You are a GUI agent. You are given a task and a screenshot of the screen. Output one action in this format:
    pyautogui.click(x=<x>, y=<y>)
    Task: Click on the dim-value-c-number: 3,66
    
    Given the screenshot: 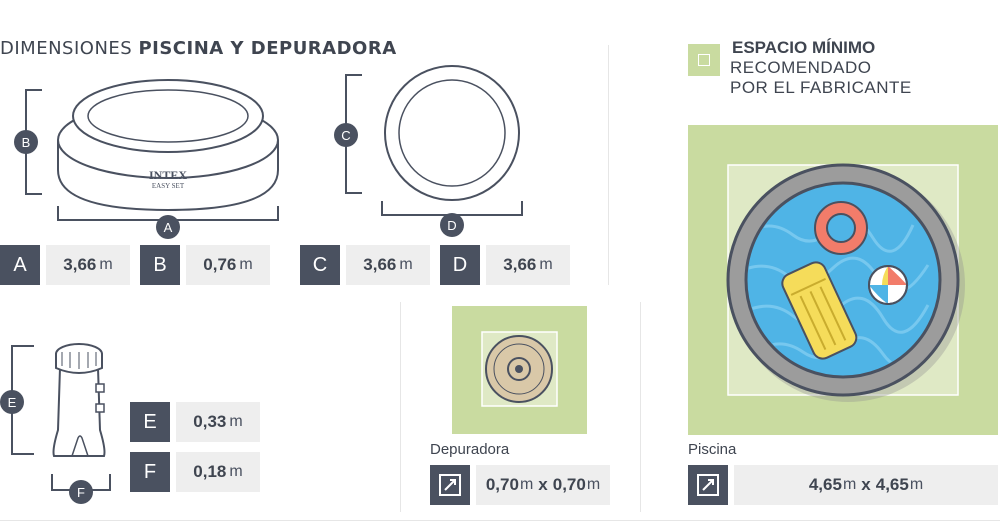 What is the action you would take?
    pyautogui.click(x=380, y=264)
    